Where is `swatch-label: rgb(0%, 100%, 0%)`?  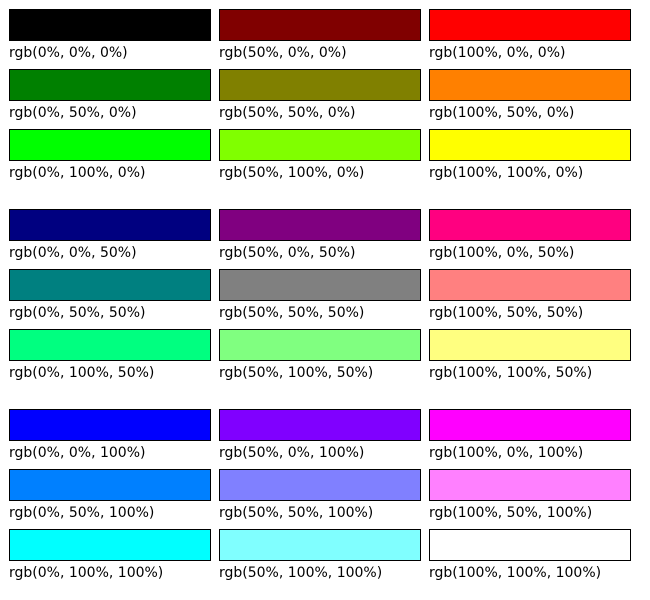
swatch-label: rgb(0%, 100%, 0%) is located at coordinates (77, 173).